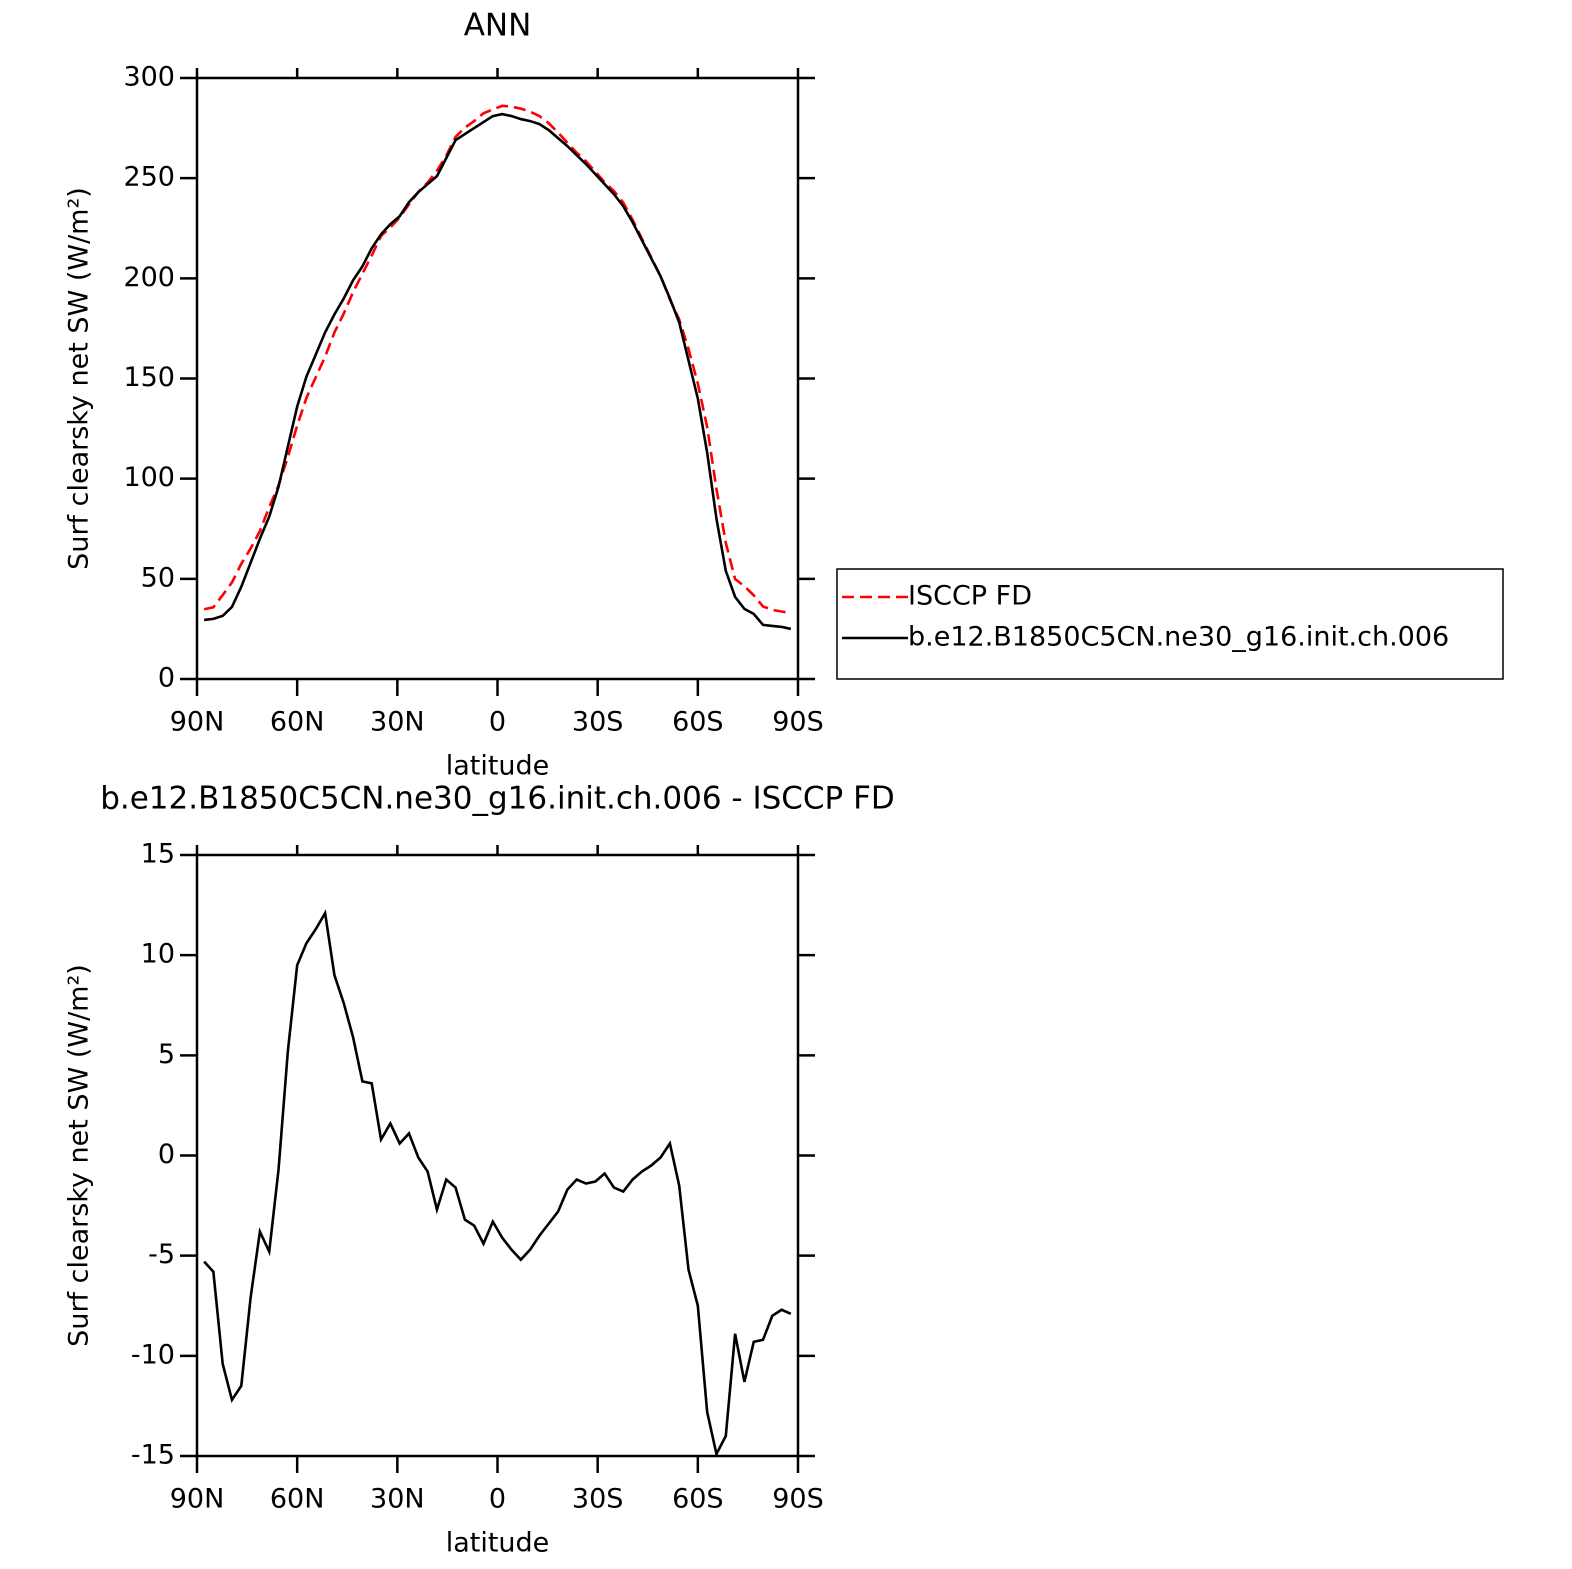 The image size is (1572, 1569). I want to click on y-tick-label: 5, so click(166, 1054).